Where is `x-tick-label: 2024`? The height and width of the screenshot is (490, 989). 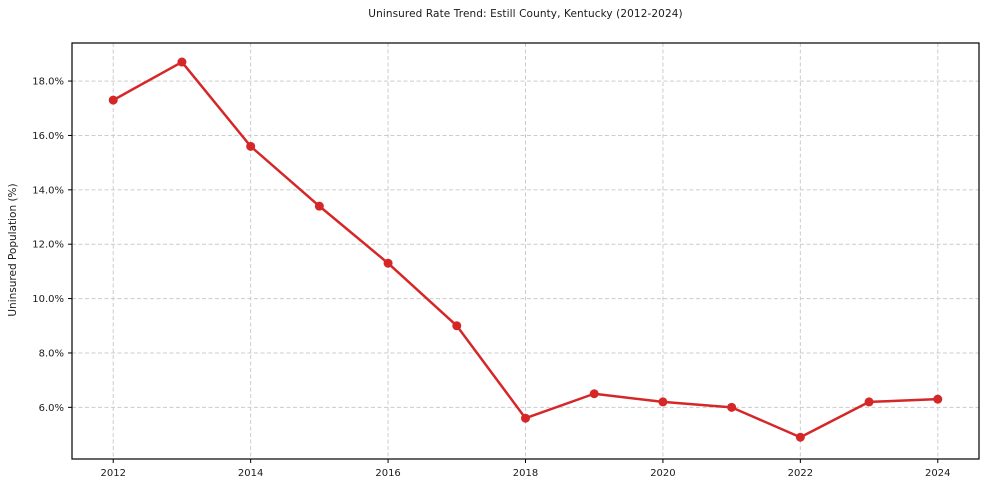 x-tick-label: 2024 is located at coordinates (937, 473).